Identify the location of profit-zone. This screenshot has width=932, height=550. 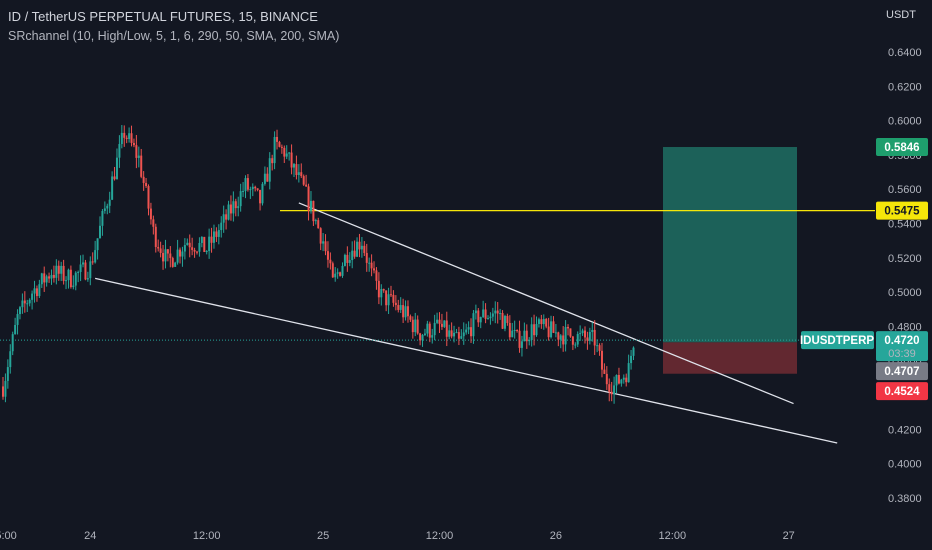
(730, 245).